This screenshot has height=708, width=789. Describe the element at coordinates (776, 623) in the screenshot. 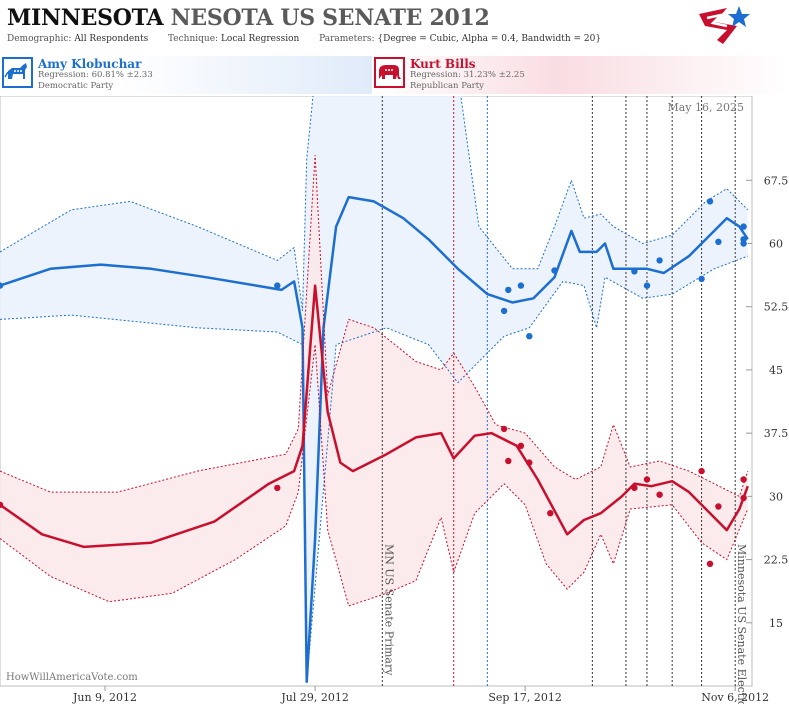

I see `y-tick-label: 15` at that location.